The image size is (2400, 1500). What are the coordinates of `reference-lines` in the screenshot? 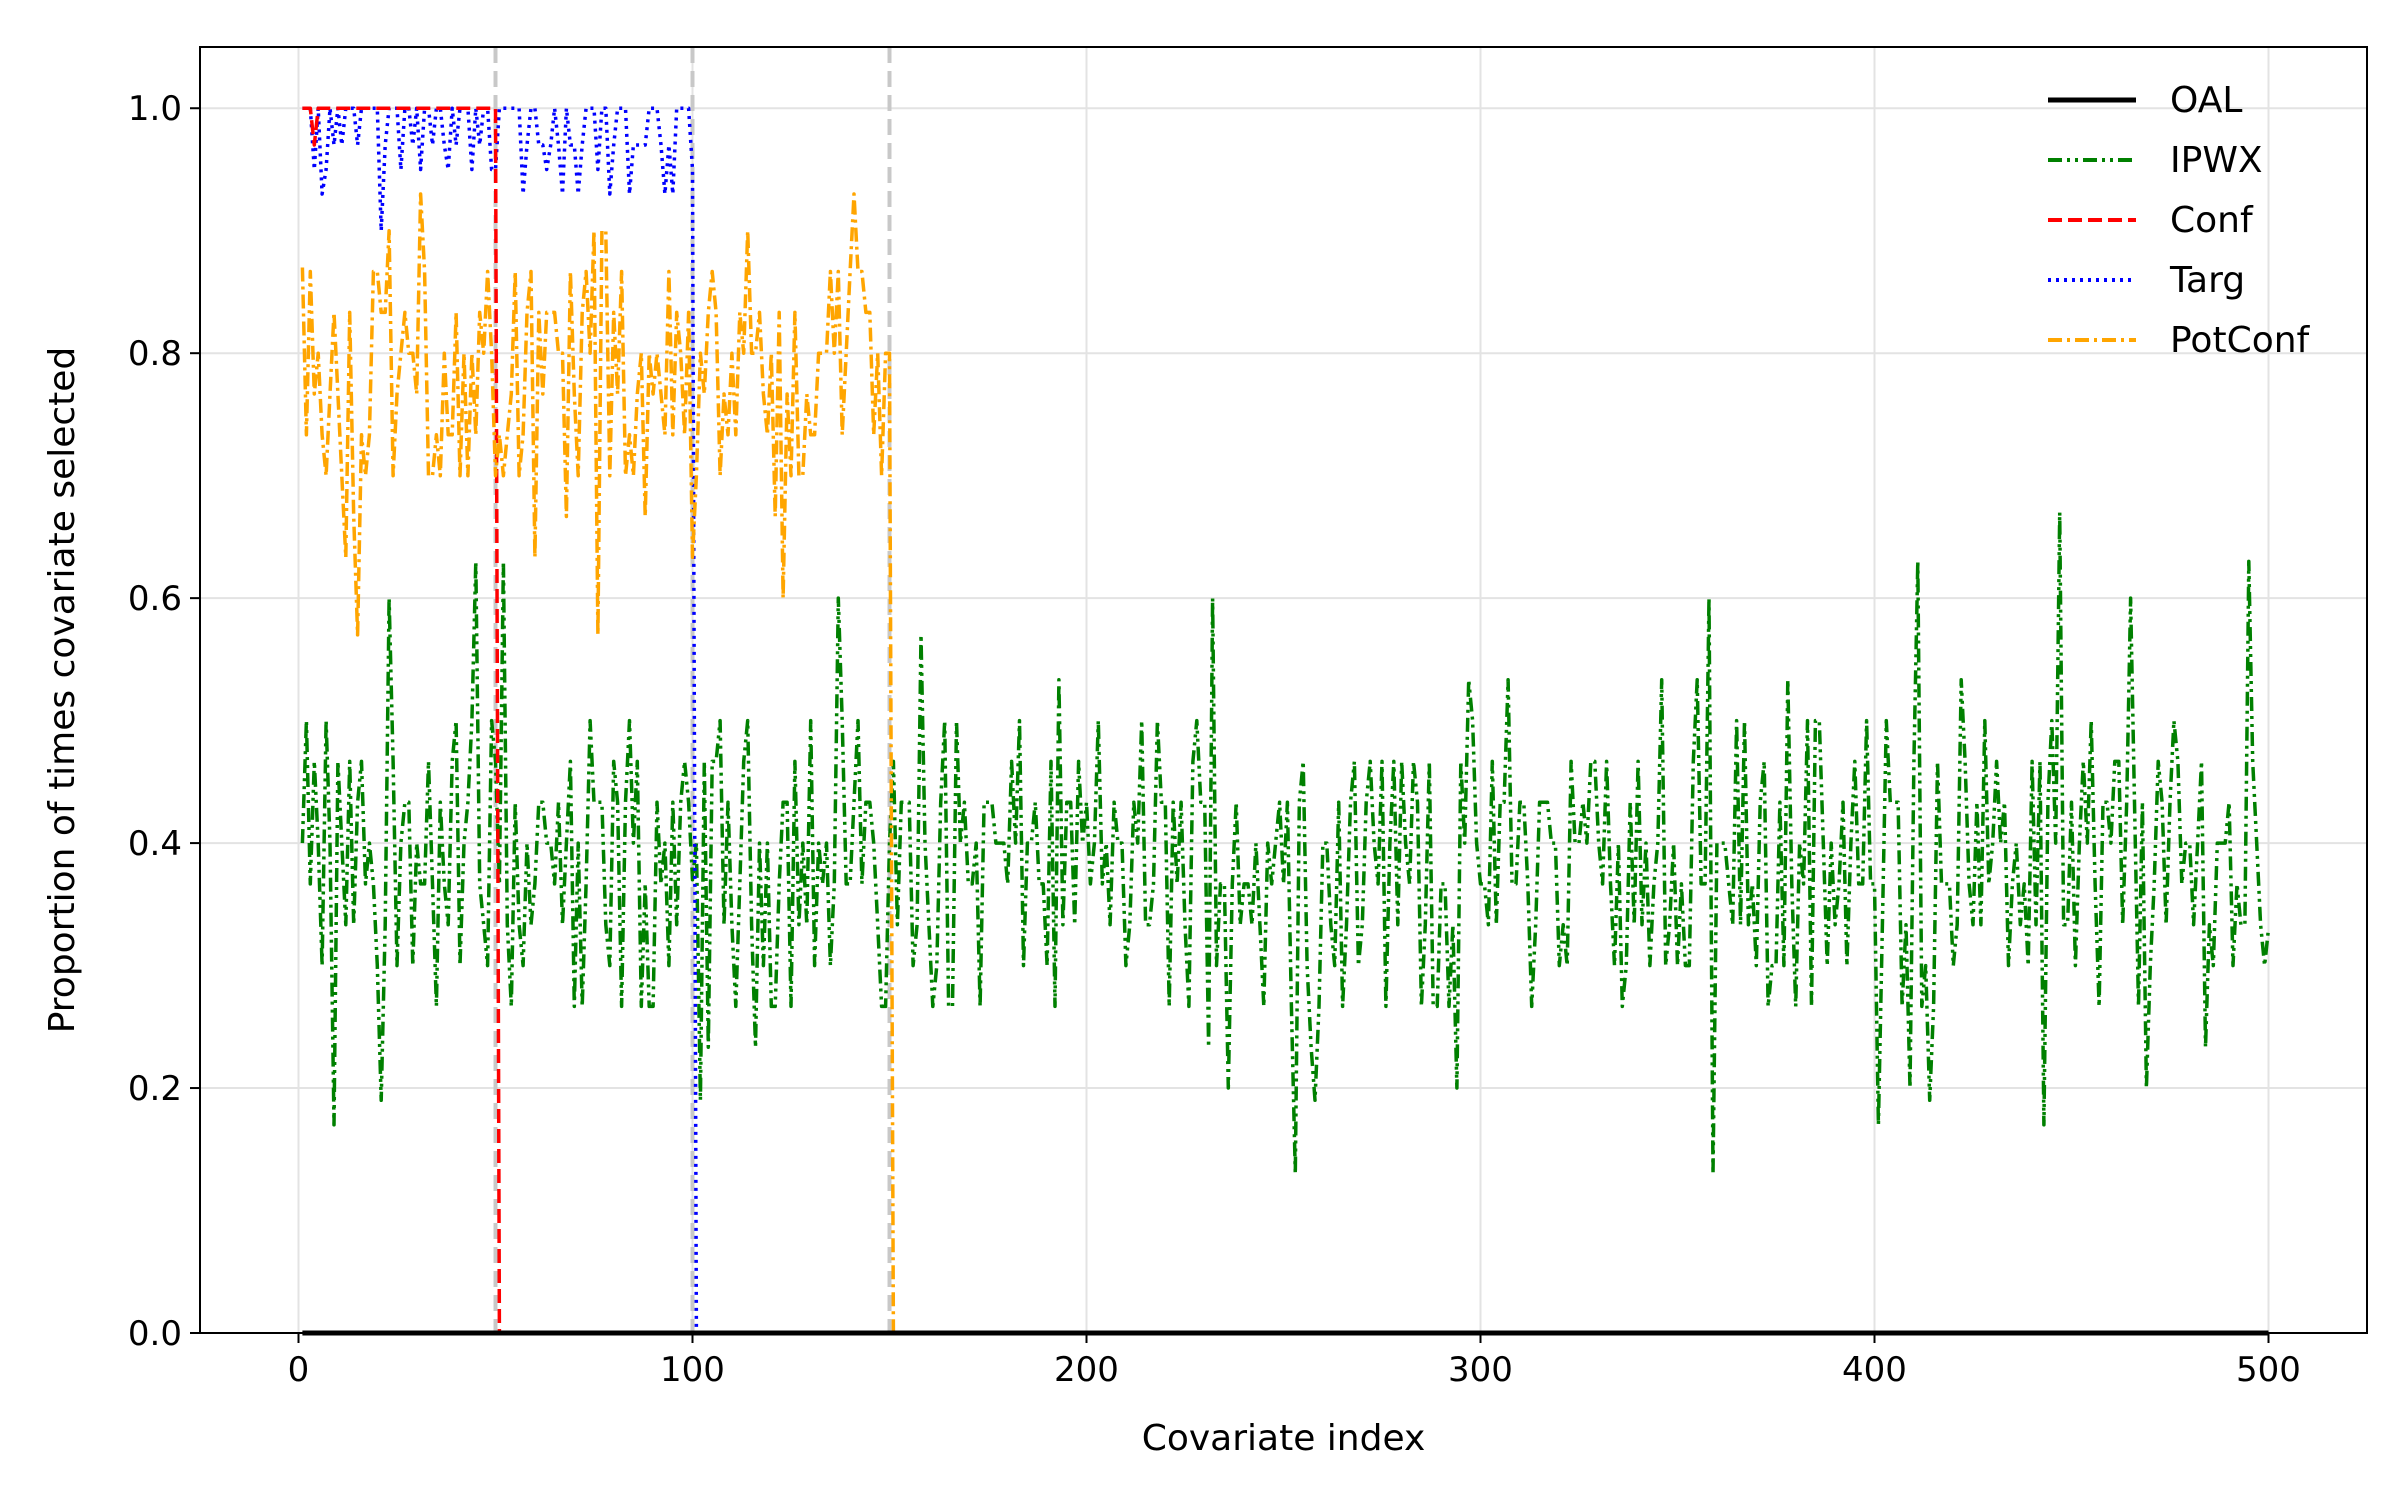 It's located at (692, 690).